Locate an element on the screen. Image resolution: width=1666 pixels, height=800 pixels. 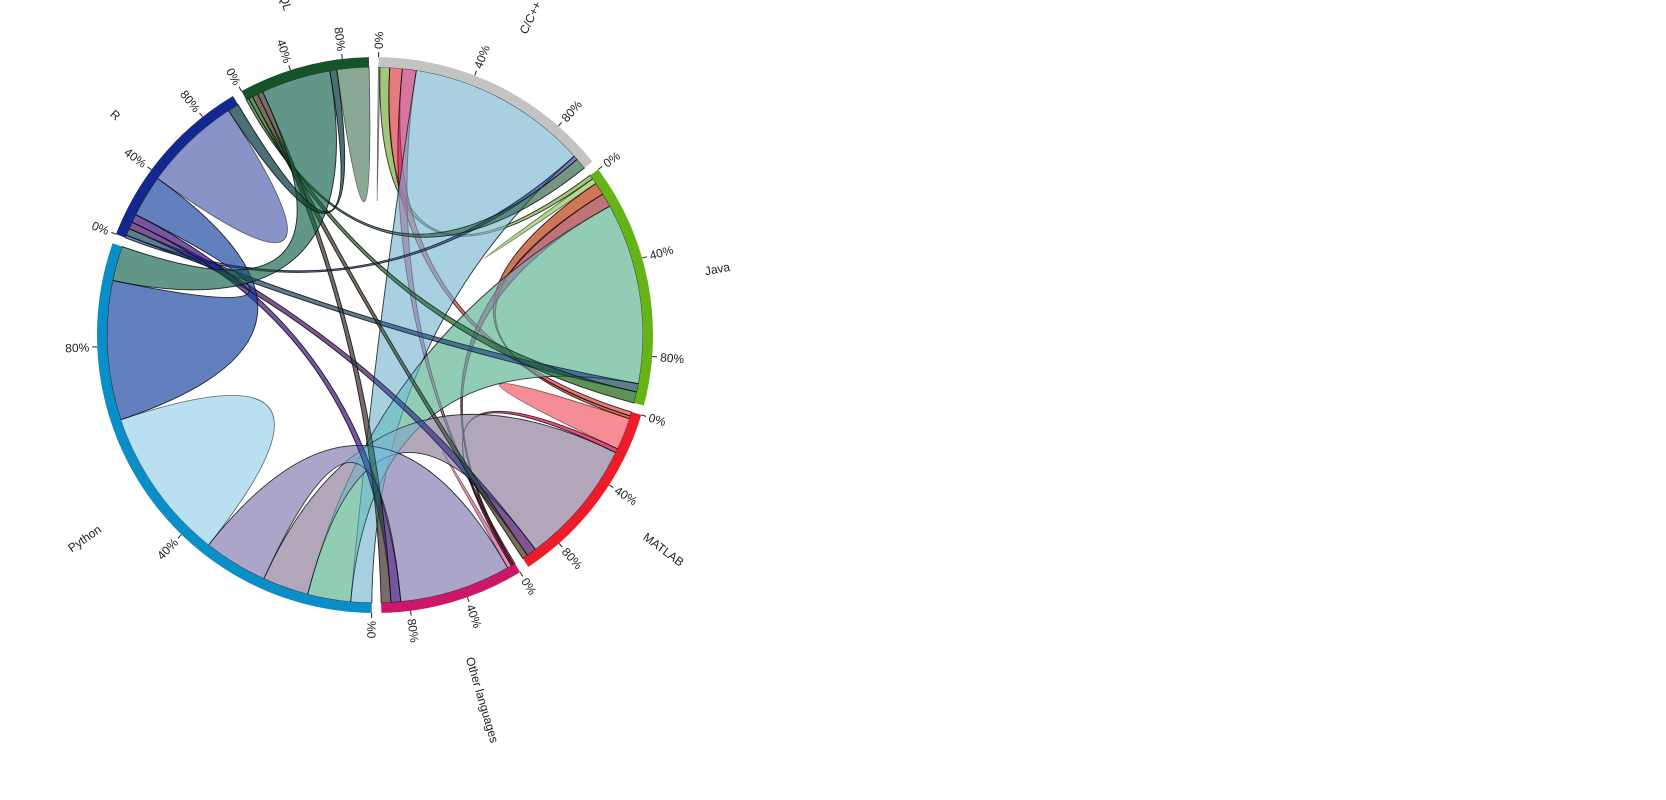
group-label-python: Python is located at coordinates (84, 538).